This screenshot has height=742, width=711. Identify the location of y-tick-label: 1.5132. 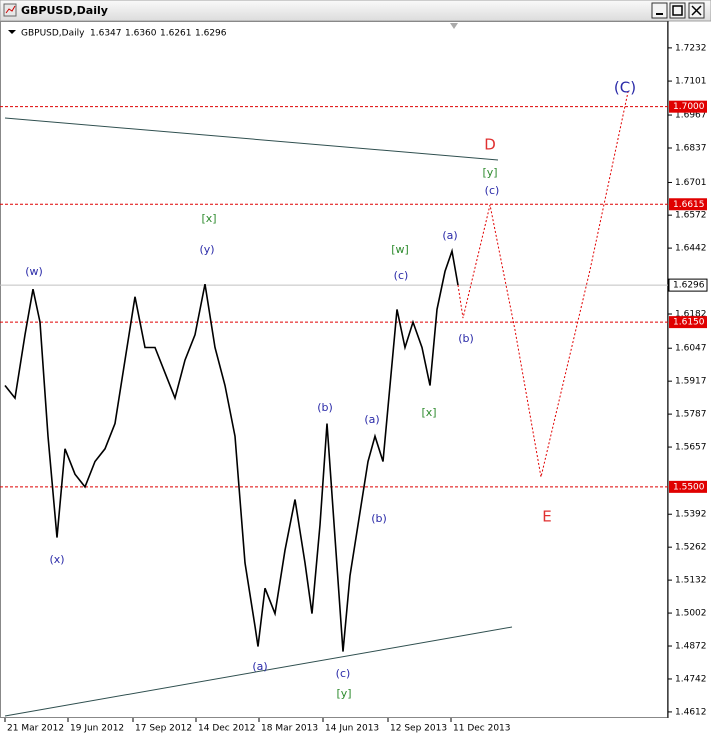
(691, 581).